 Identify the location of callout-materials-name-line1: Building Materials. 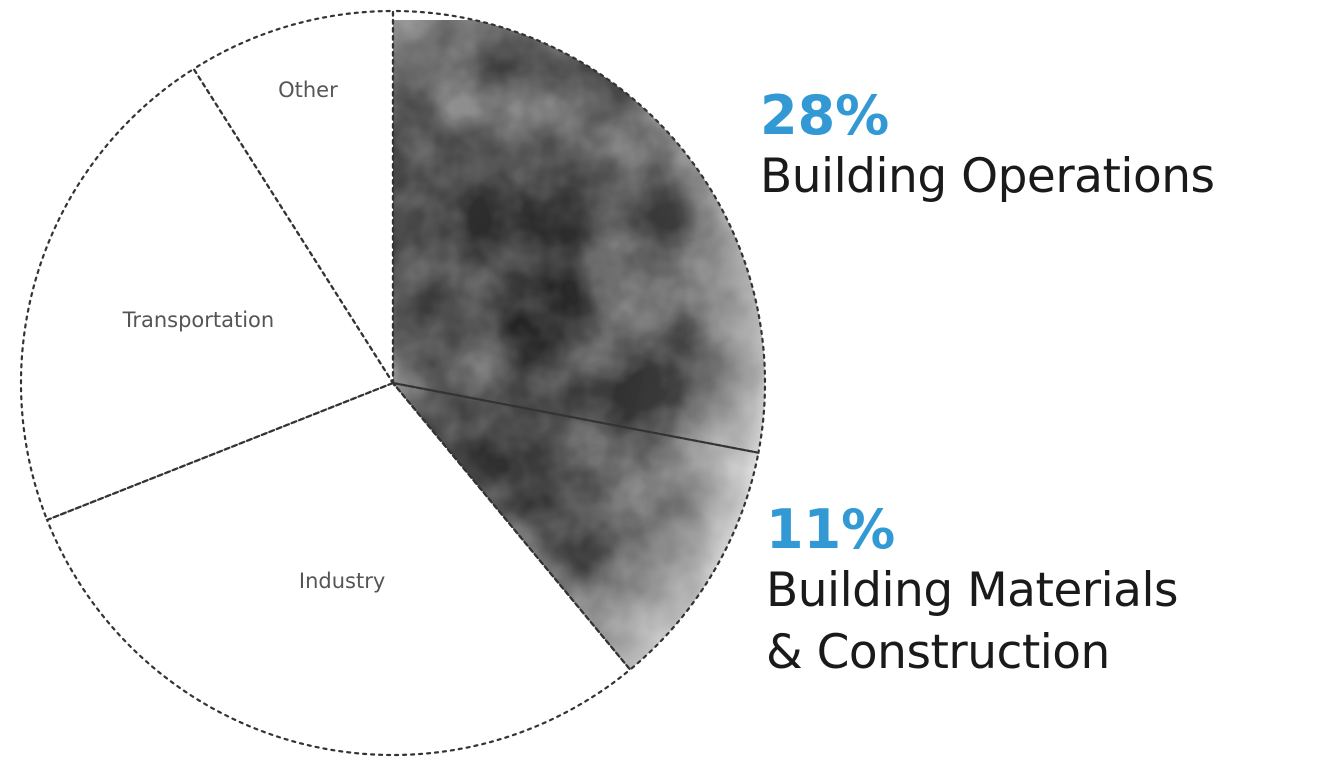
(972, 590).